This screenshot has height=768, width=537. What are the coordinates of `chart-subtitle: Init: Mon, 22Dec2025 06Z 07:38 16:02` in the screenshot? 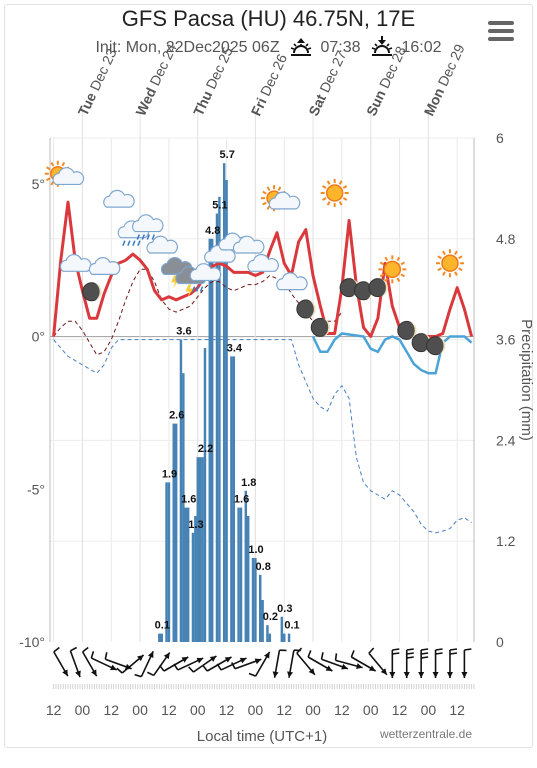 It's located at (268, 47).